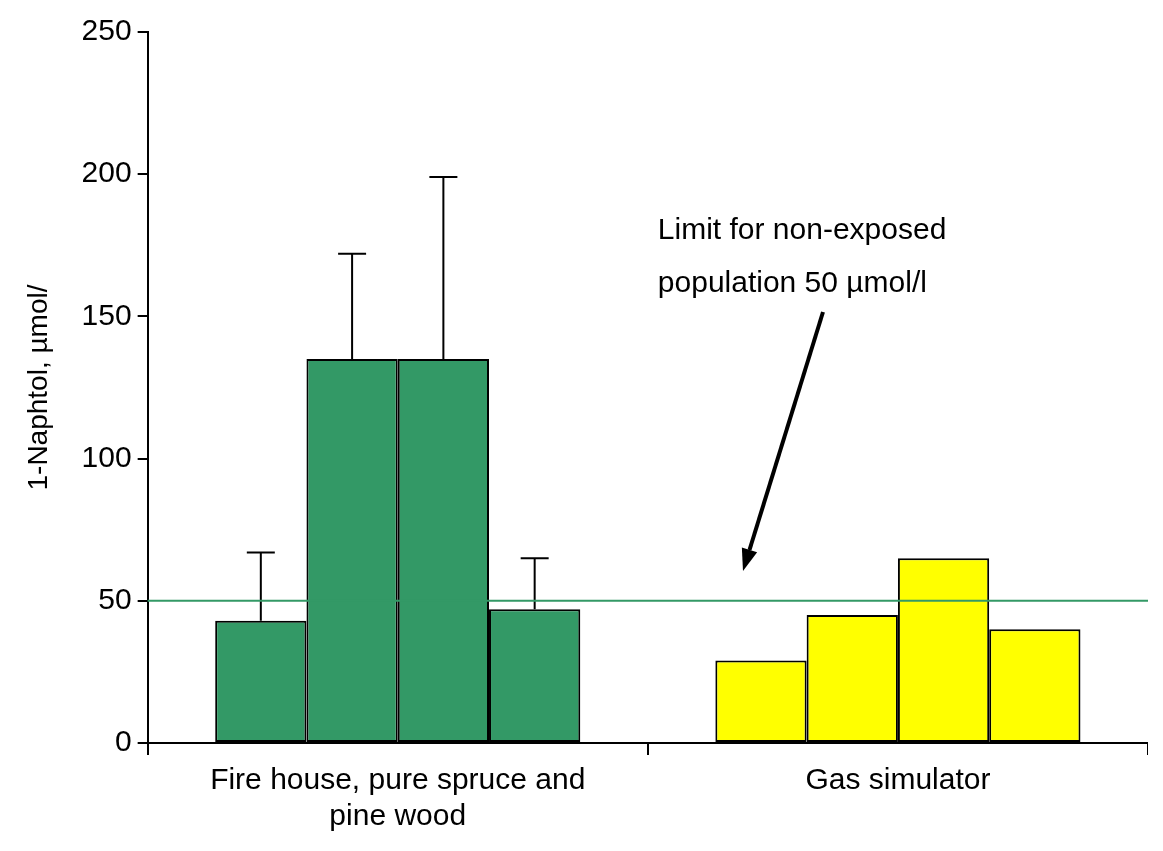  I want to click on y-tick-label: 200, so click(106, 172).